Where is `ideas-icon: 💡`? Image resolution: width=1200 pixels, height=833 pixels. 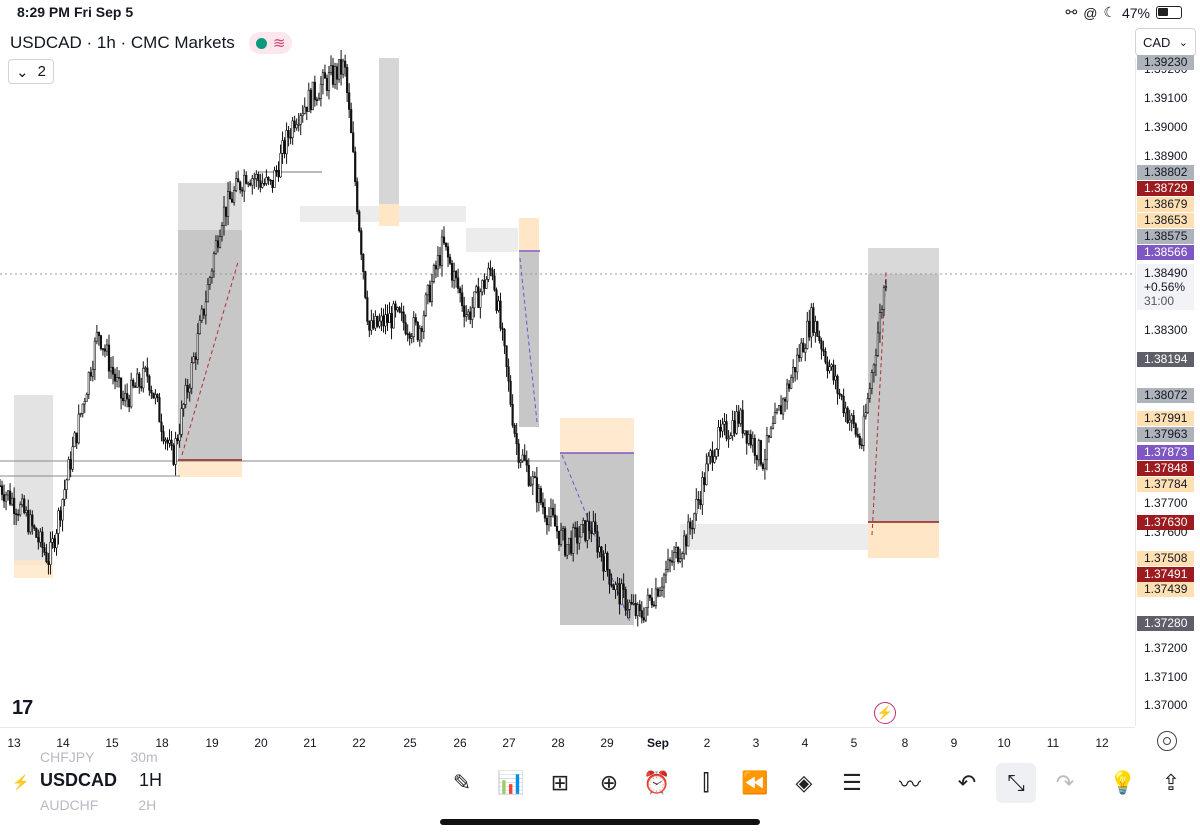
ideas-icon: 💡 is located at coordinates (1123, 782).